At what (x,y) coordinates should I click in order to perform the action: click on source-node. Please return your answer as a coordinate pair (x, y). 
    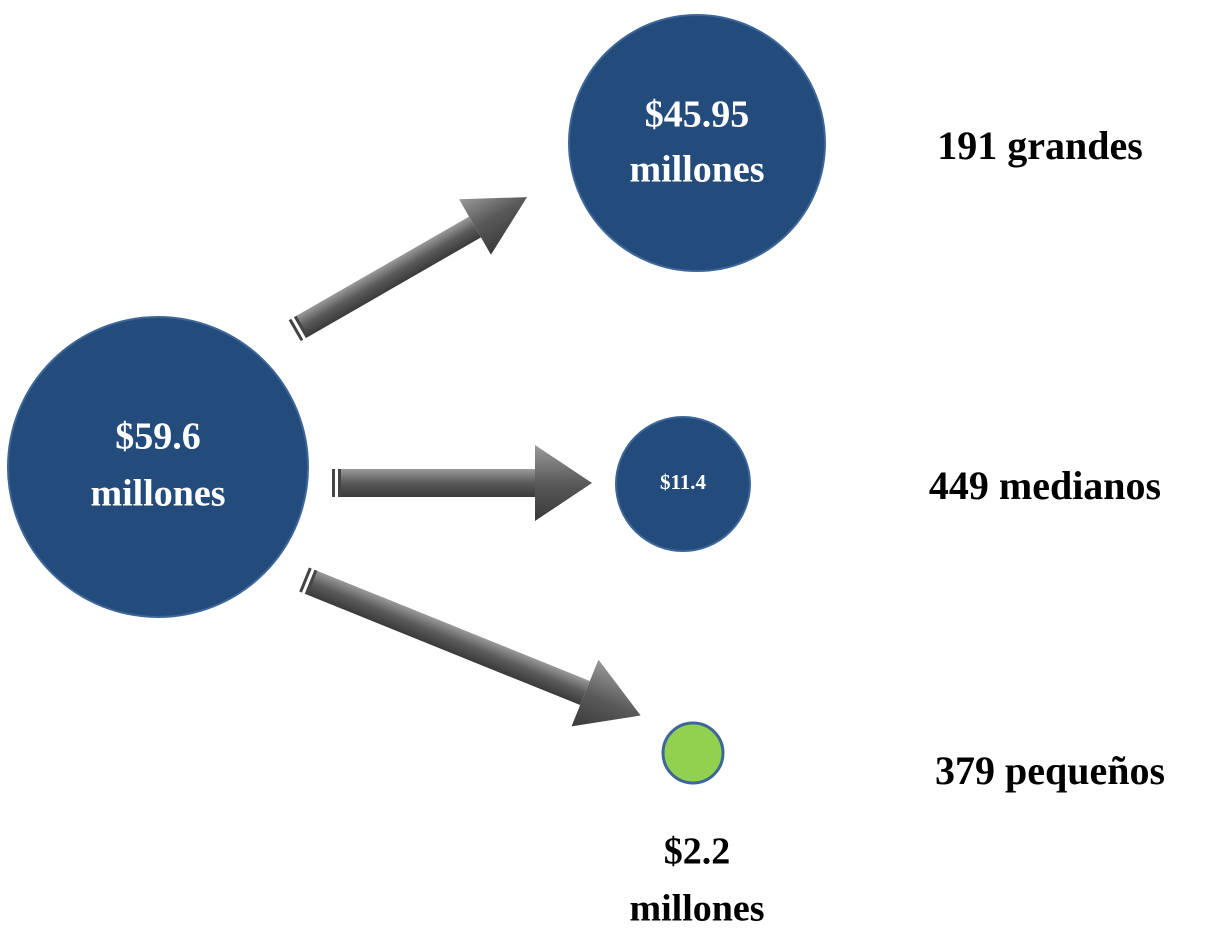
    Looking at the image, I should click on (158, 467).